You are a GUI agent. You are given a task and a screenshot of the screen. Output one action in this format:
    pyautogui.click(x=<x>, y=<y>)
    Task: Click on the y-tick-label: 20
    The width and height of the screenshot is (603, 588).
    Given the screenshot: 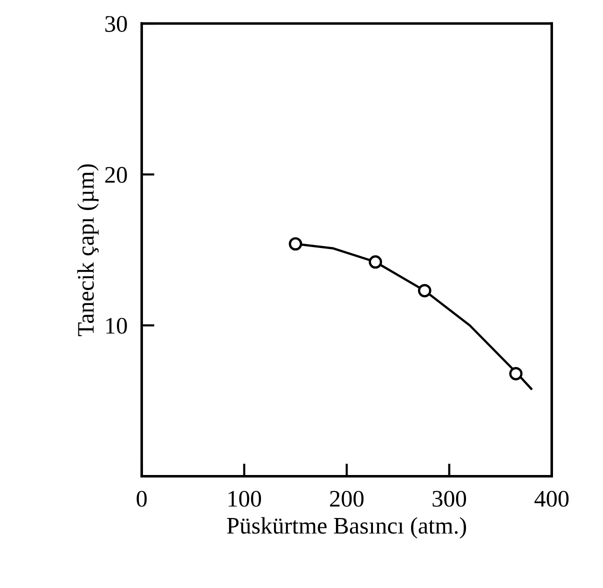 What is the action you would take?
    pyautogui.click(x=116, y=174)
    